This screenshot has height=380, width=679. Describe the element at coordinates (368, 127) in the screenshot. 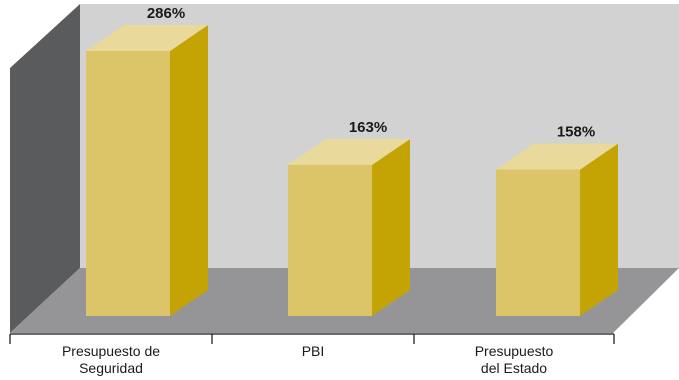

I see `data-label: 163%` at that location.